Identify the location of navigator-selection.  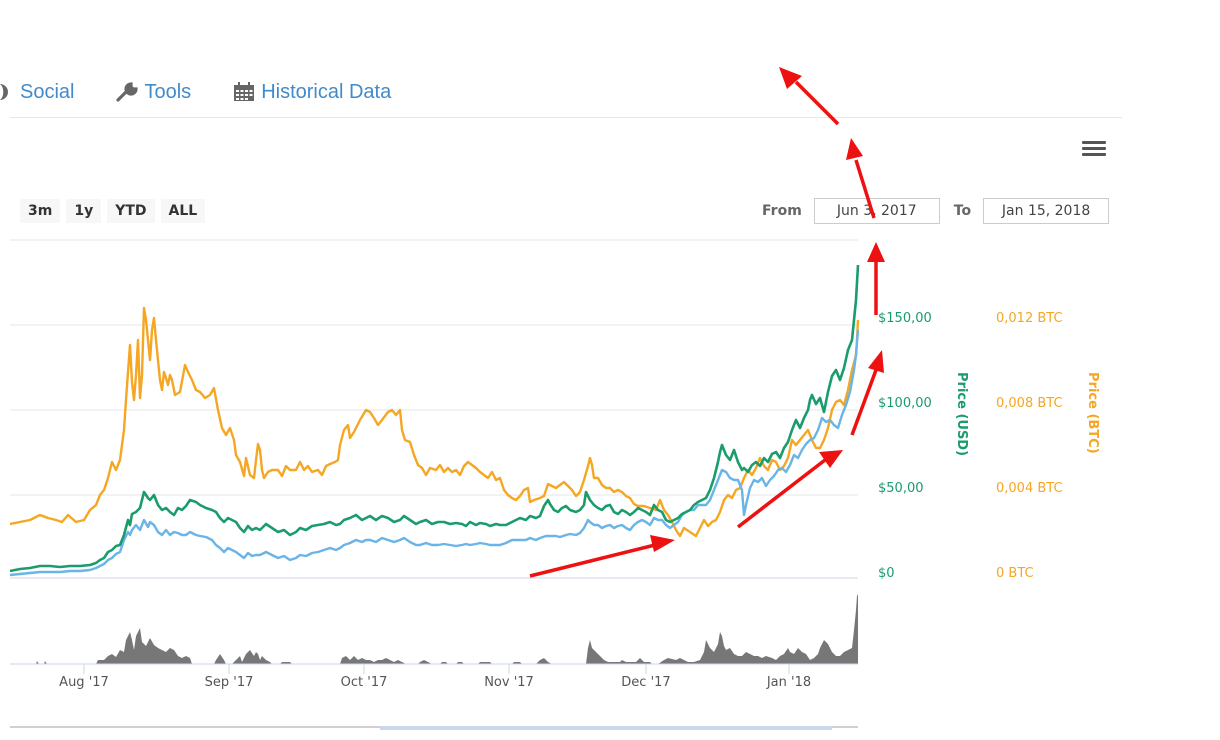
(606, 728).